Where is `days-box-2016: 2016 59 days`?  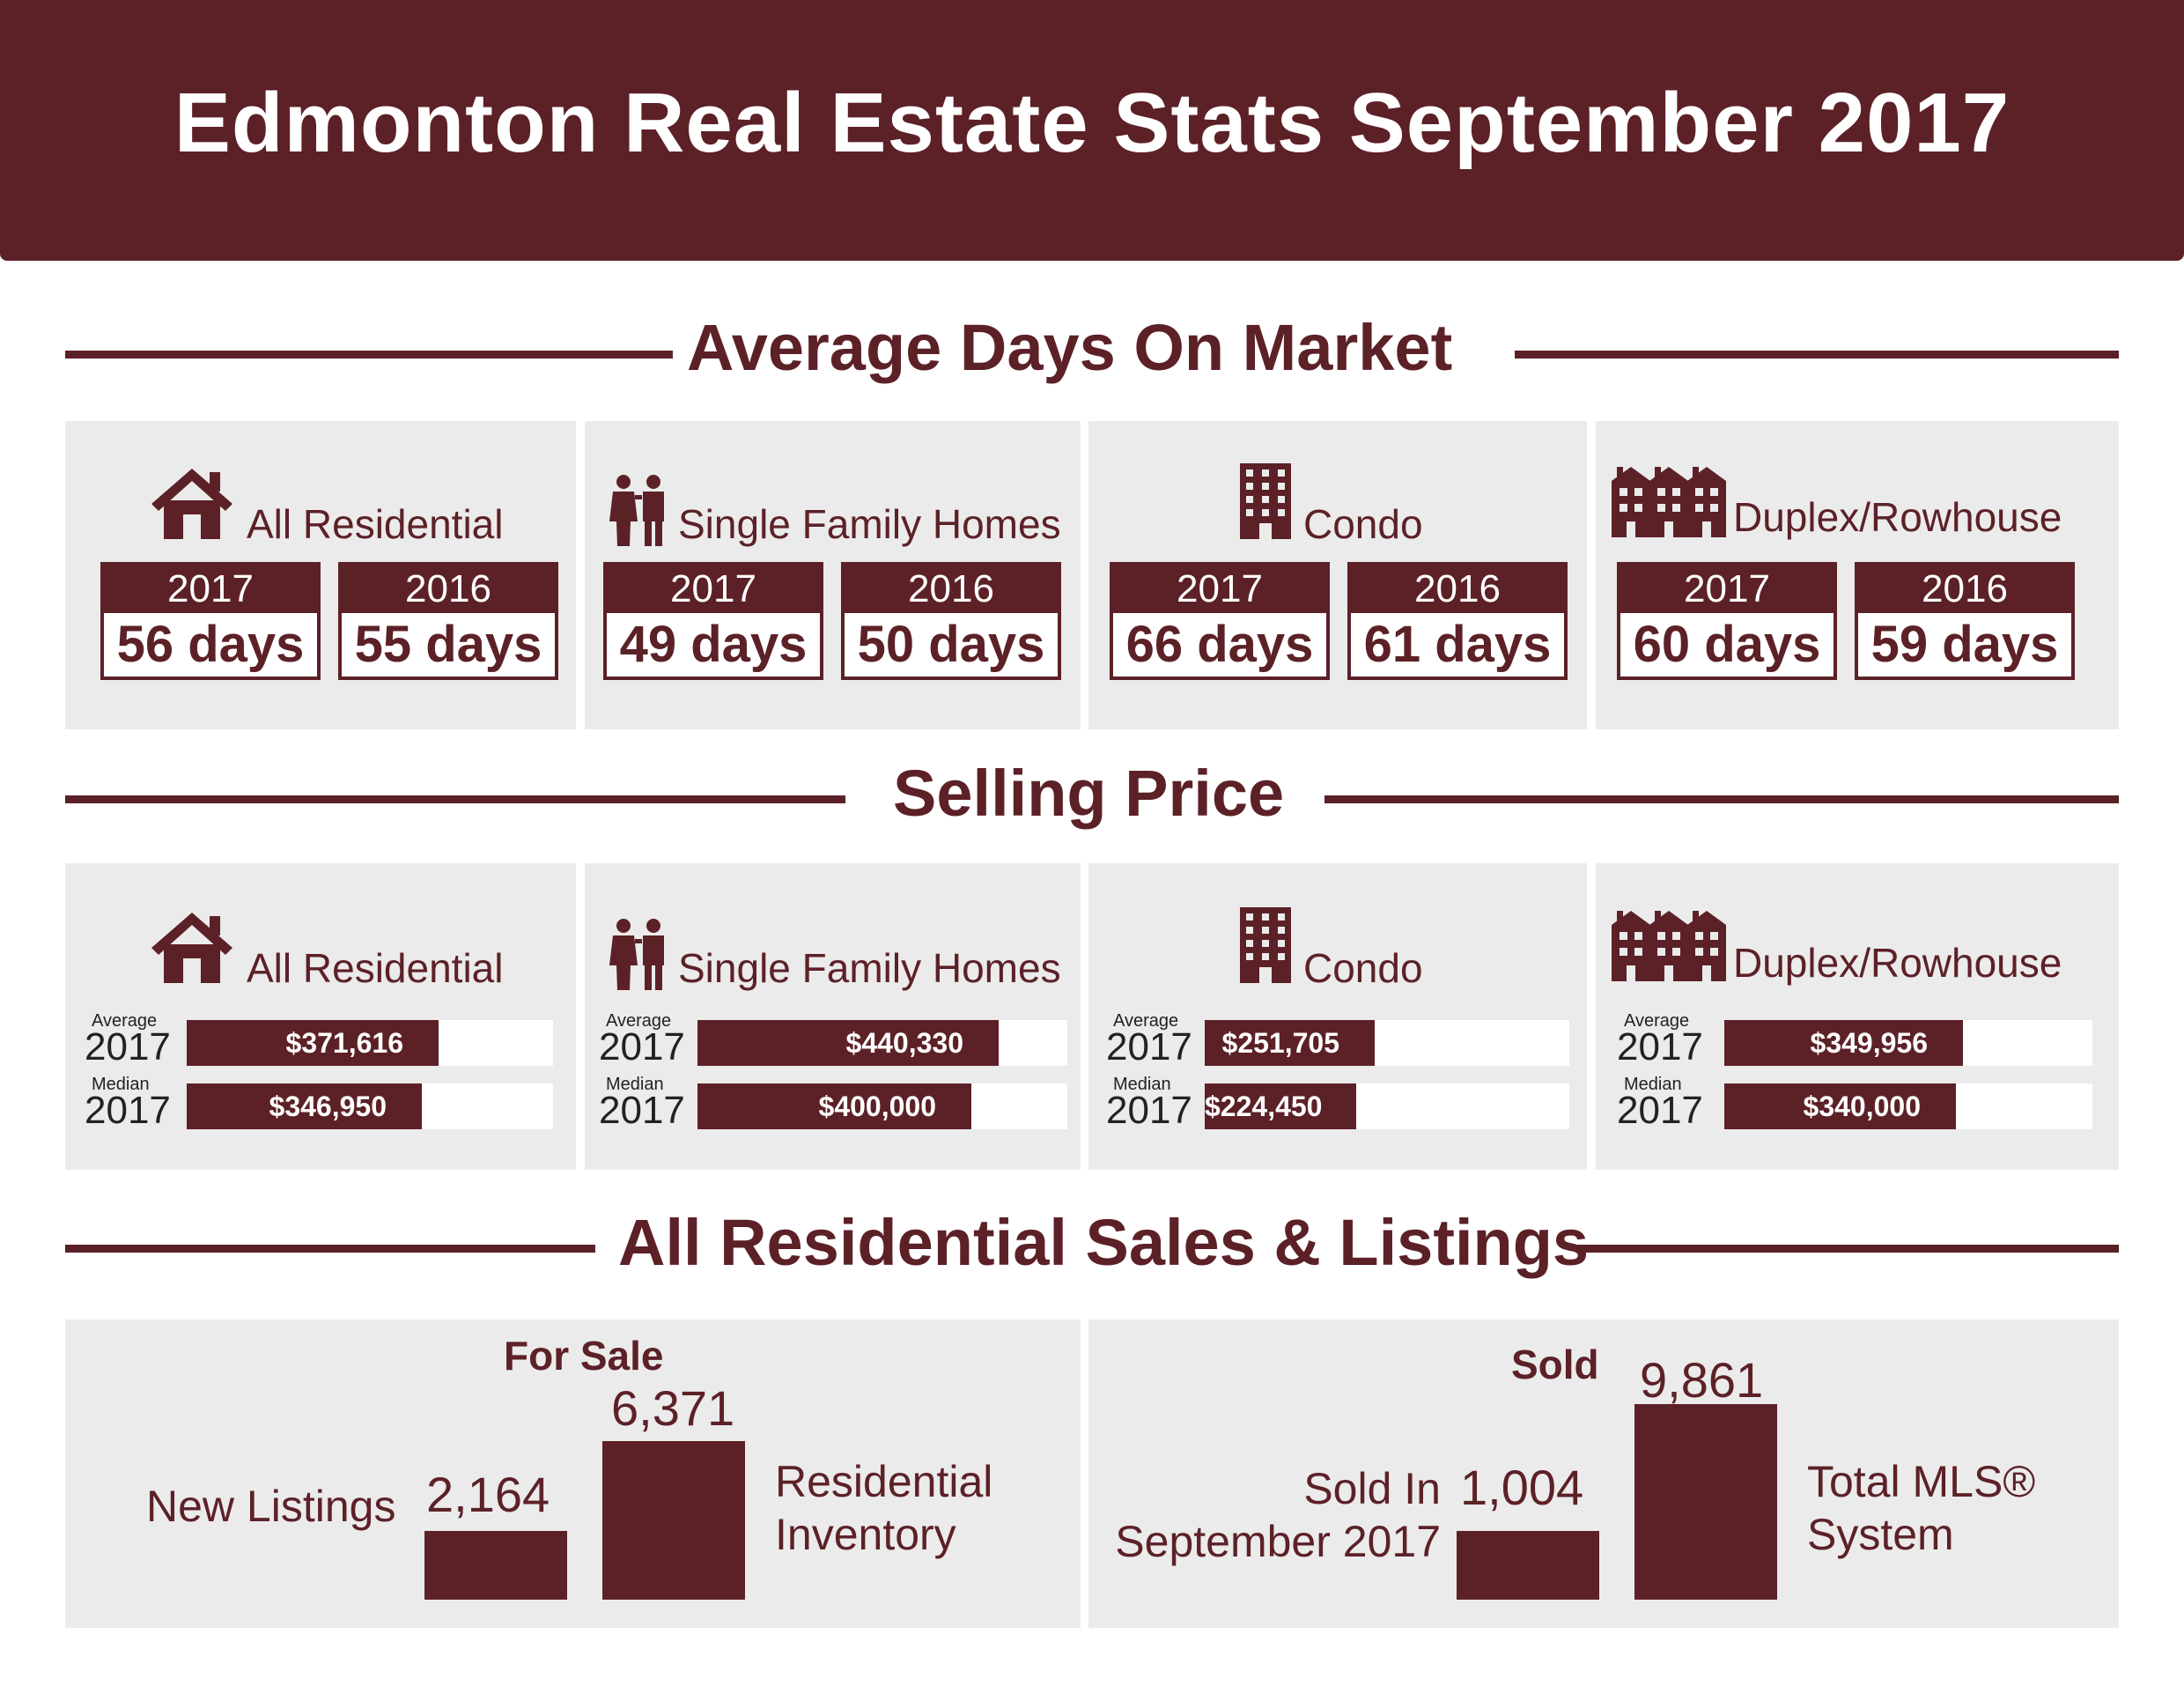
days-box-2016: 2016 59 days is located at coordinates (1965, 621).